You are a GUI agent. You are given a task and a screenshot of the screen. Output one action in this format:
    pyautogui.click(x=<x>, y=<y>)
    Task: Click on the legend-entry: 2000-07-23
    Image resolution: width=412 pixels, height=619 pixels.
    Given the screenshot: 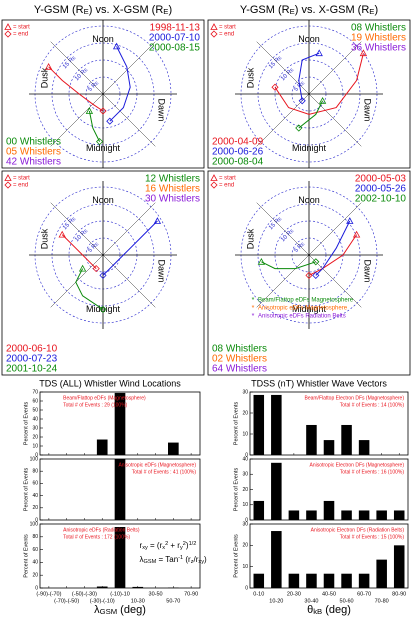 What is the action you would take?
    pyautogui.click(x=32, y=359)
    